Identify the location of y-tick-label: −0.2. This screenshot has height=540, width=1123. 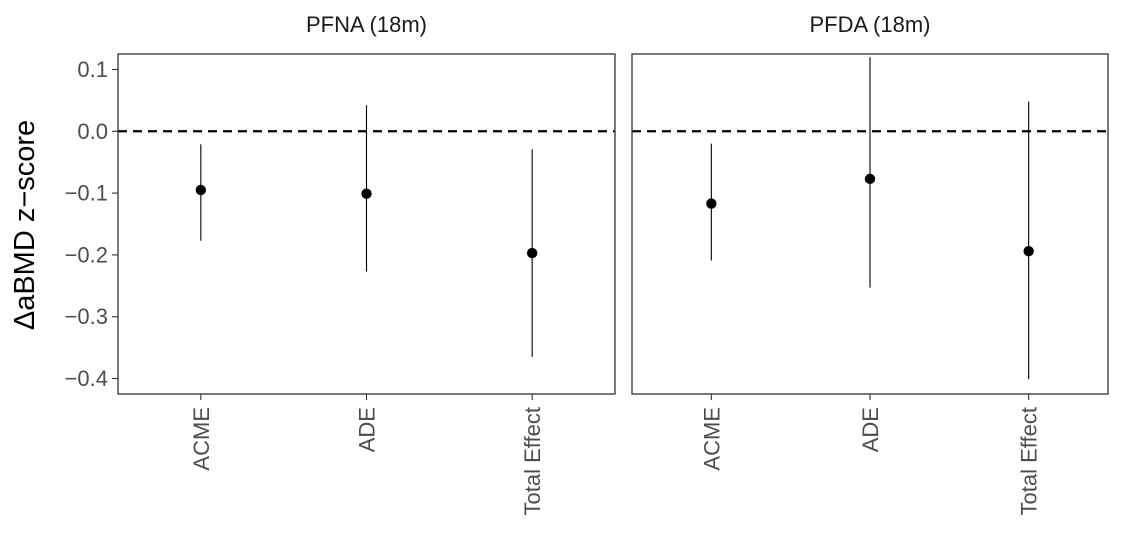
(86, 254).